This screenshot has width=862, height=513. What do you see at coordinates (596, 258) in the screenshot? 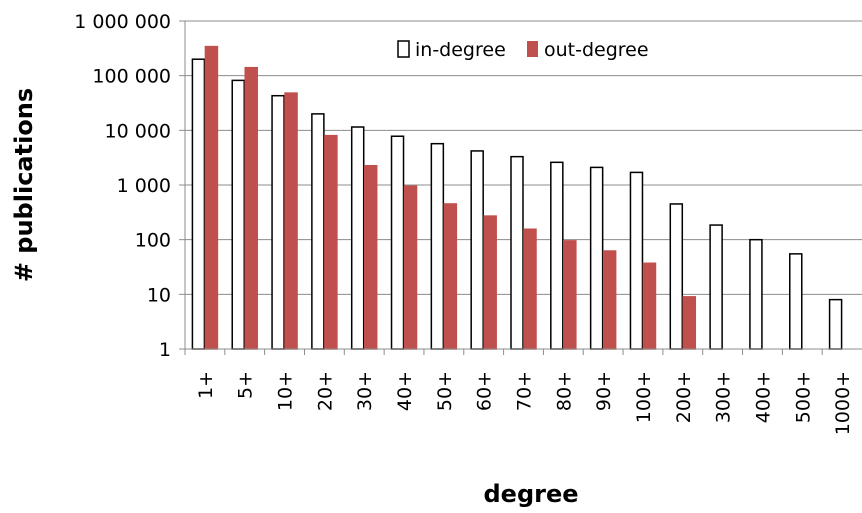
I see `bar-in-degree-90+` at bounding box center [596, 258].